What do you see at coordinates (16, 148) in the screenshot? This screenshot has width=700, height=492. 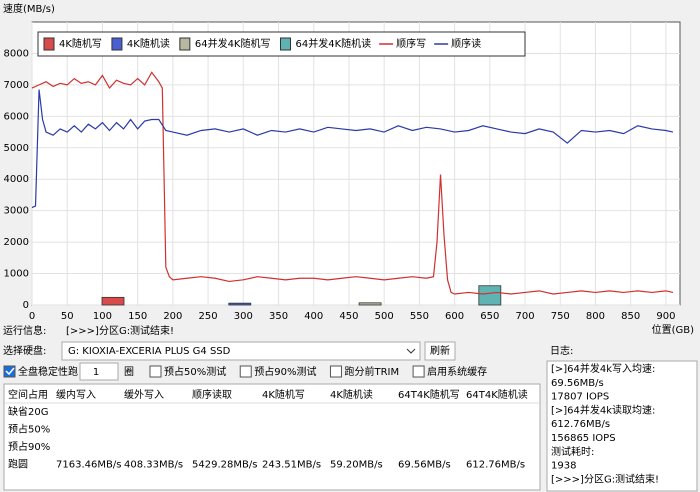 I see `y-tick-label: 5000` at bounding box center [16, 148].